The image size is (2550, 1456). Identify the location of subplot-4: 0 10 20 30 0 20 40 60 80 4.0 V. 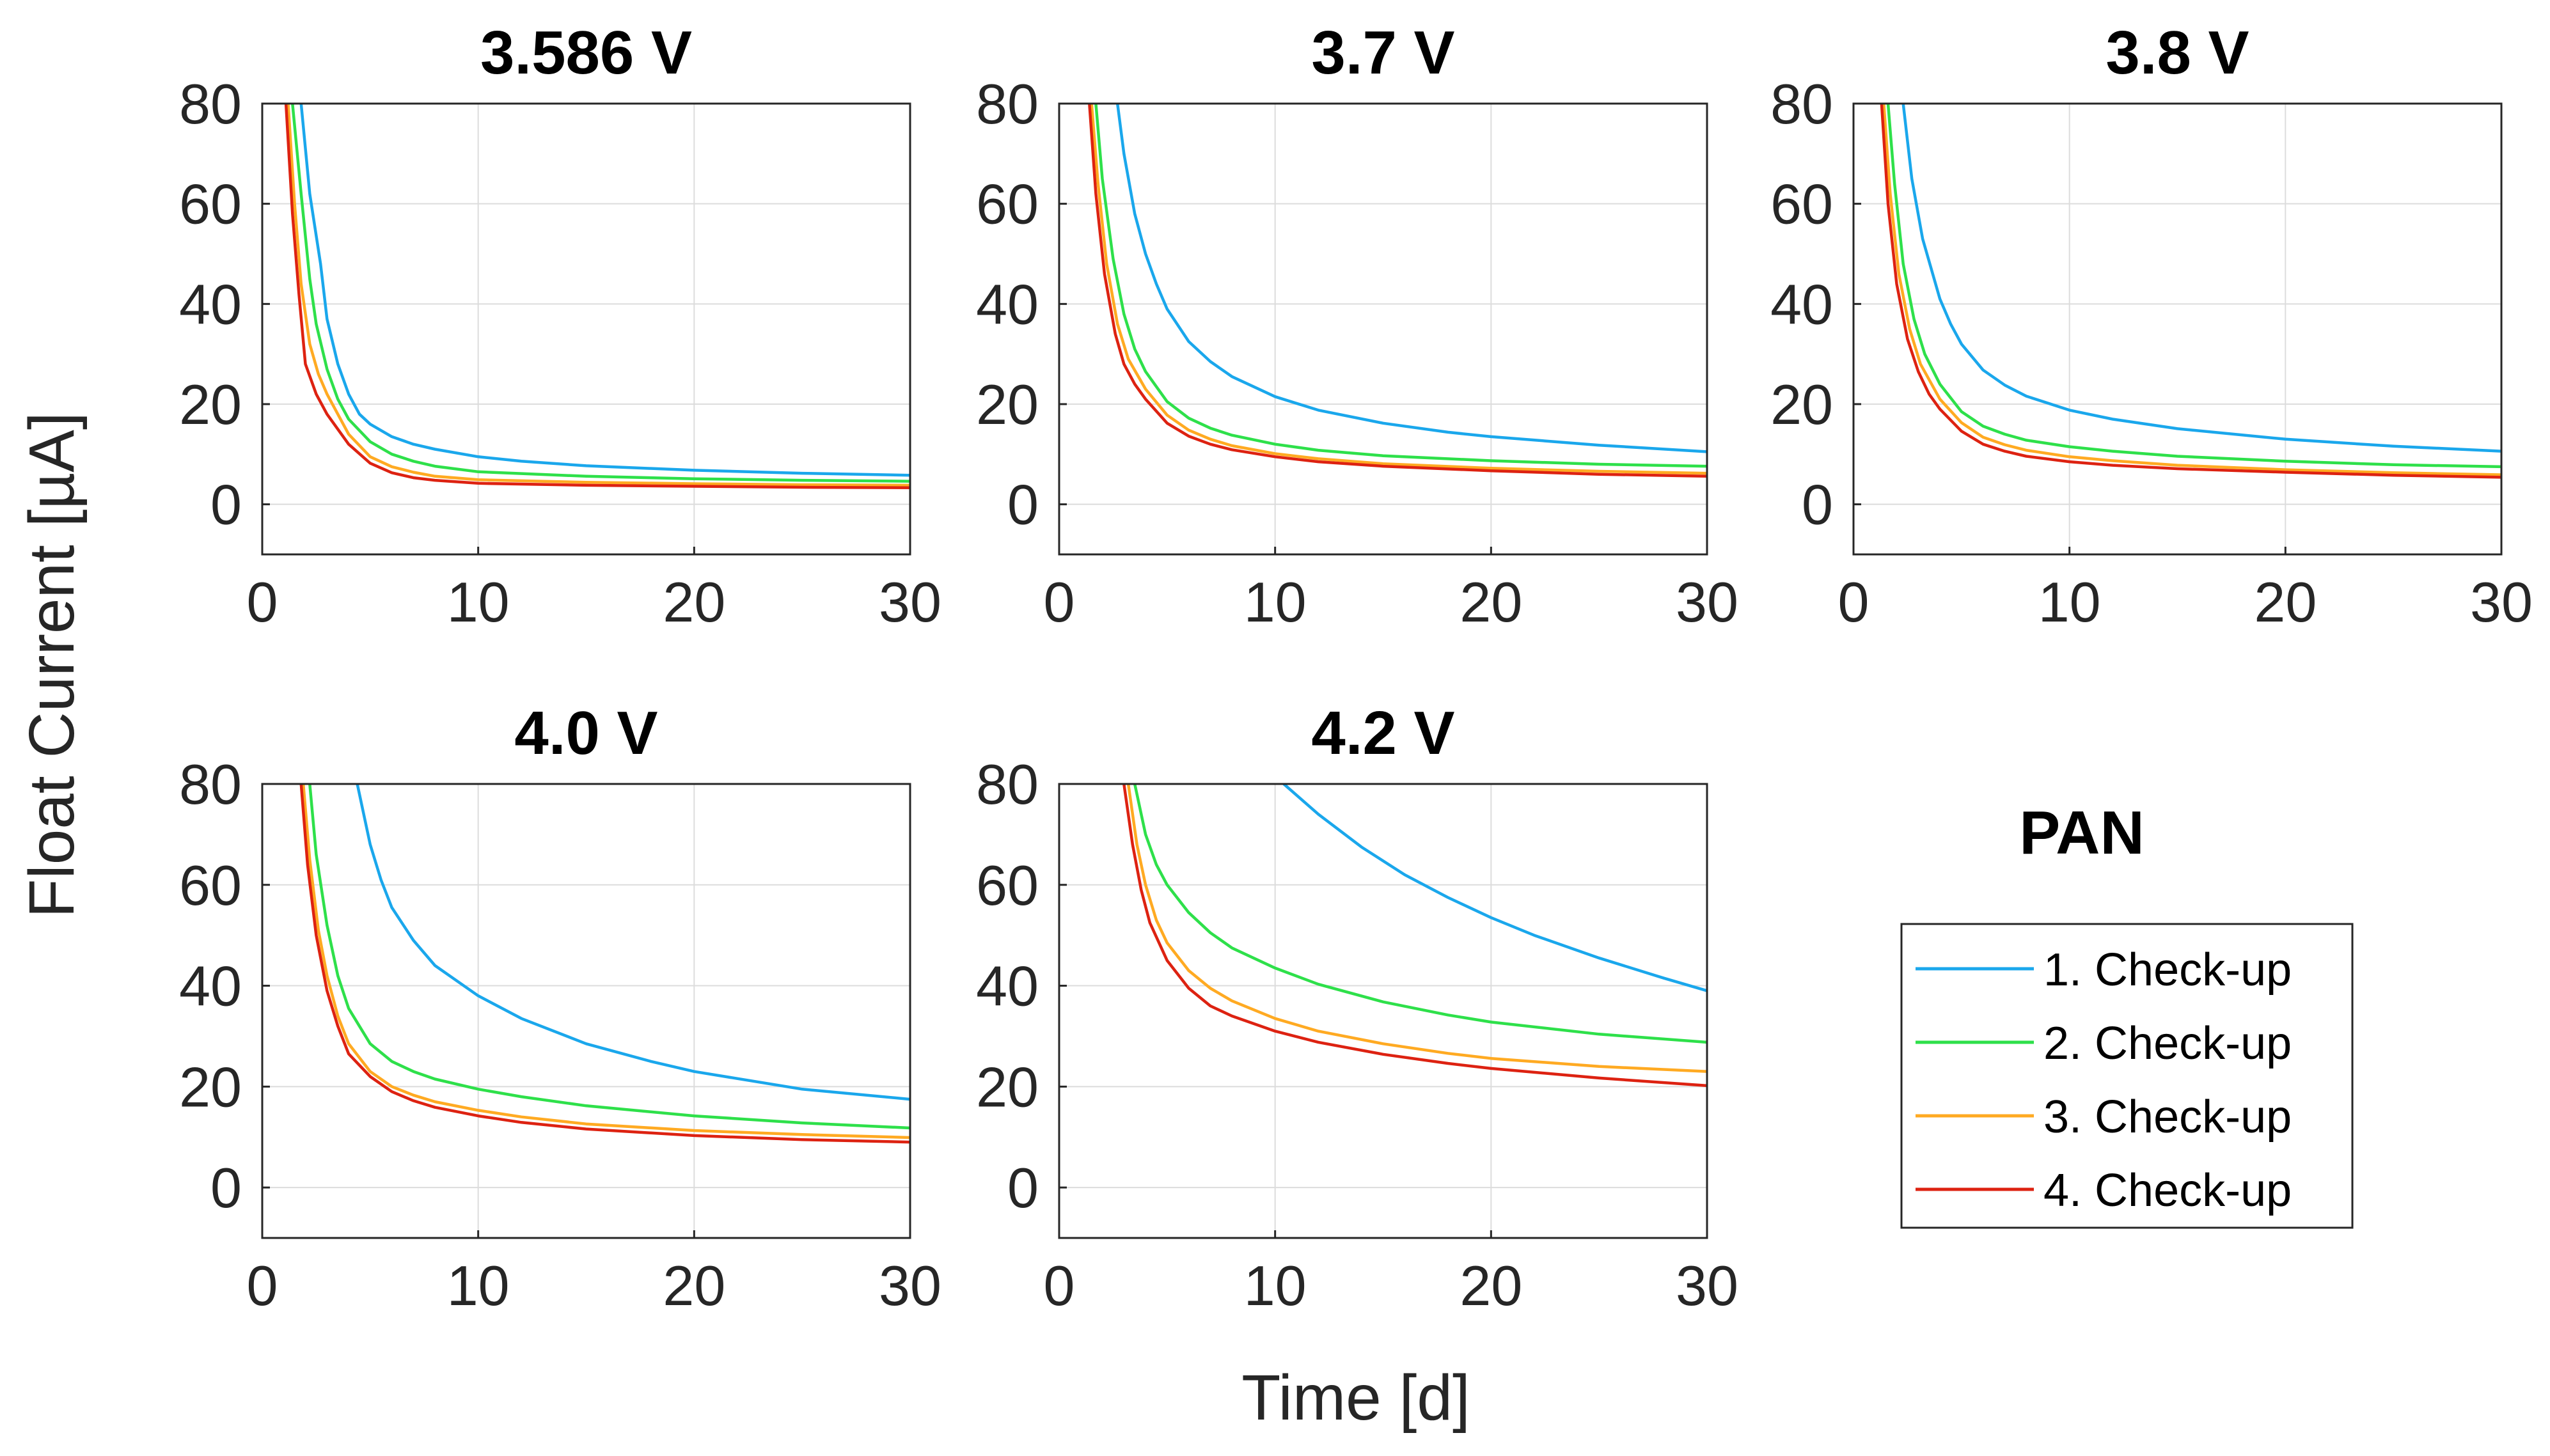
(560, 1008).